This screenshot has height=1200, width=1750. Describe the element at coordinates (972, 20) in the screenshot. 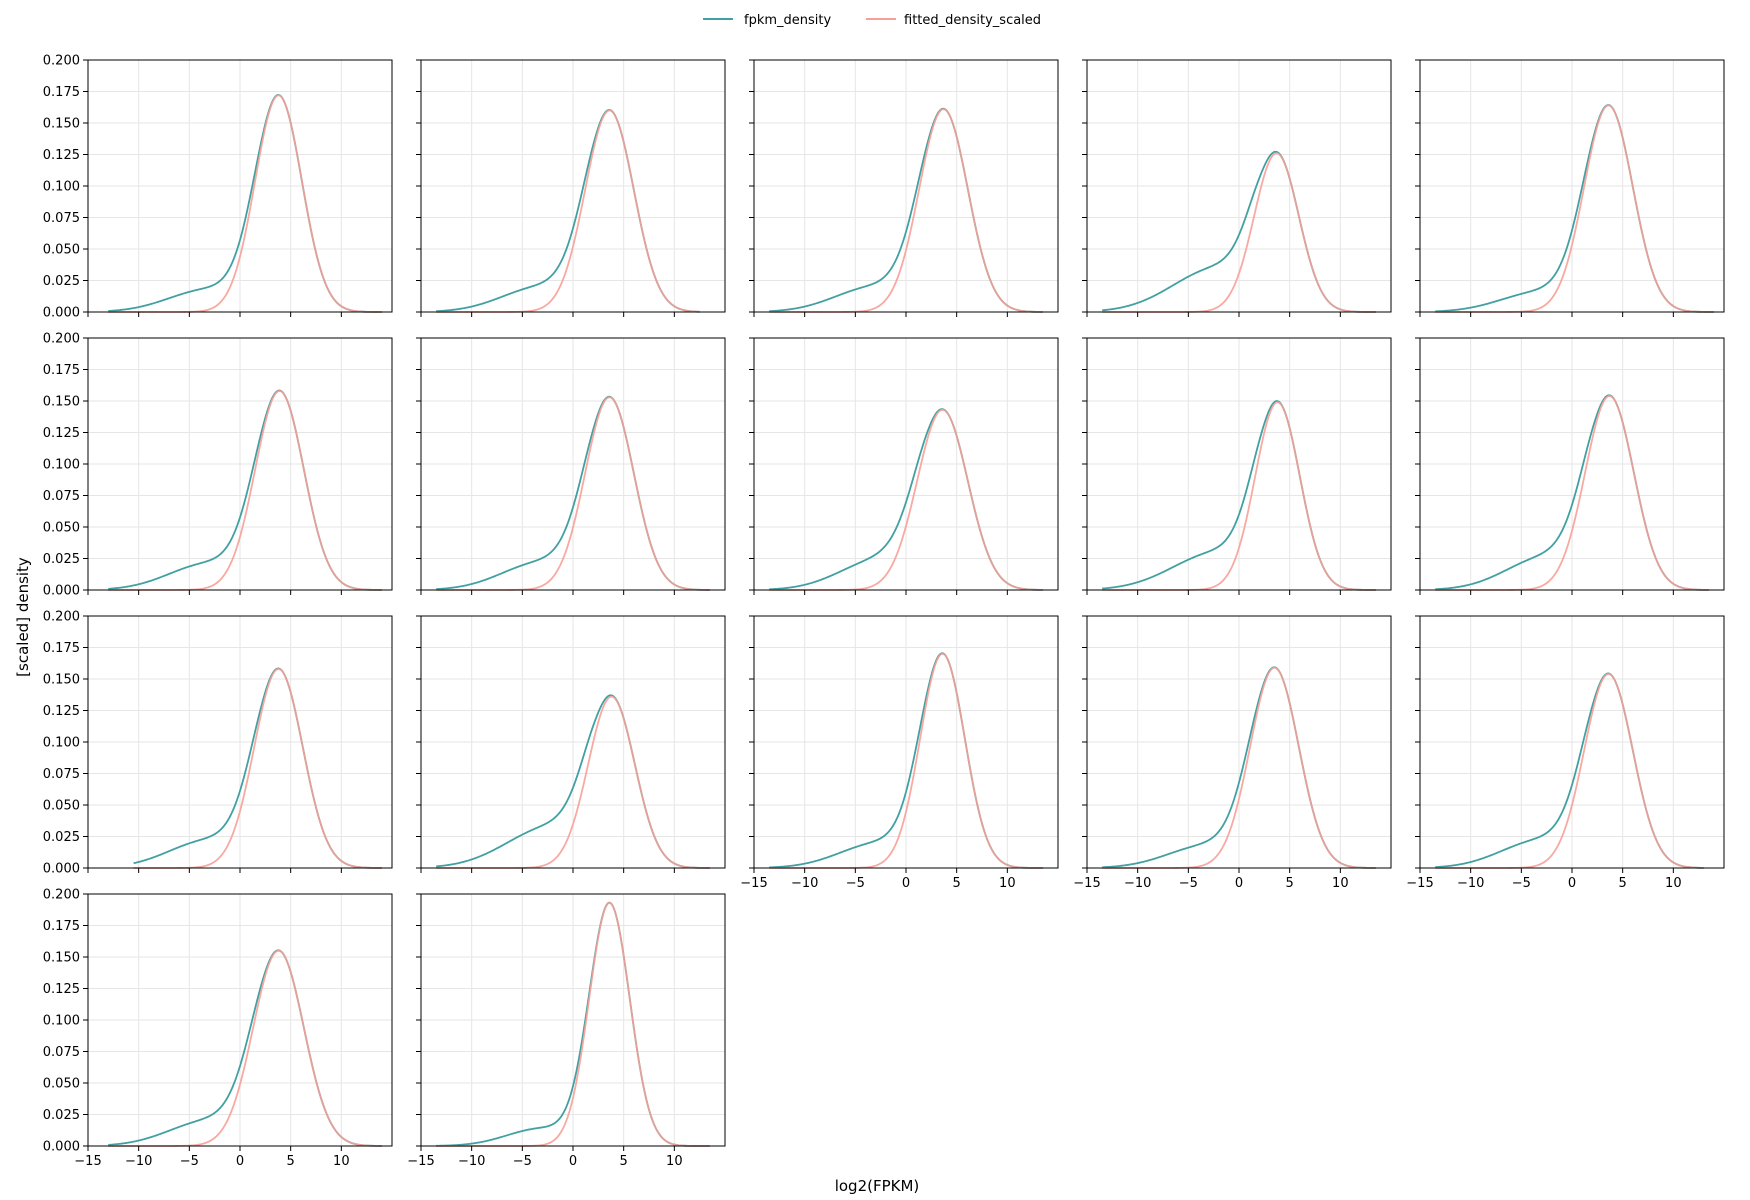

I see `legend-label-fitted-density-scaled: fitted_density_scaled` at that location.